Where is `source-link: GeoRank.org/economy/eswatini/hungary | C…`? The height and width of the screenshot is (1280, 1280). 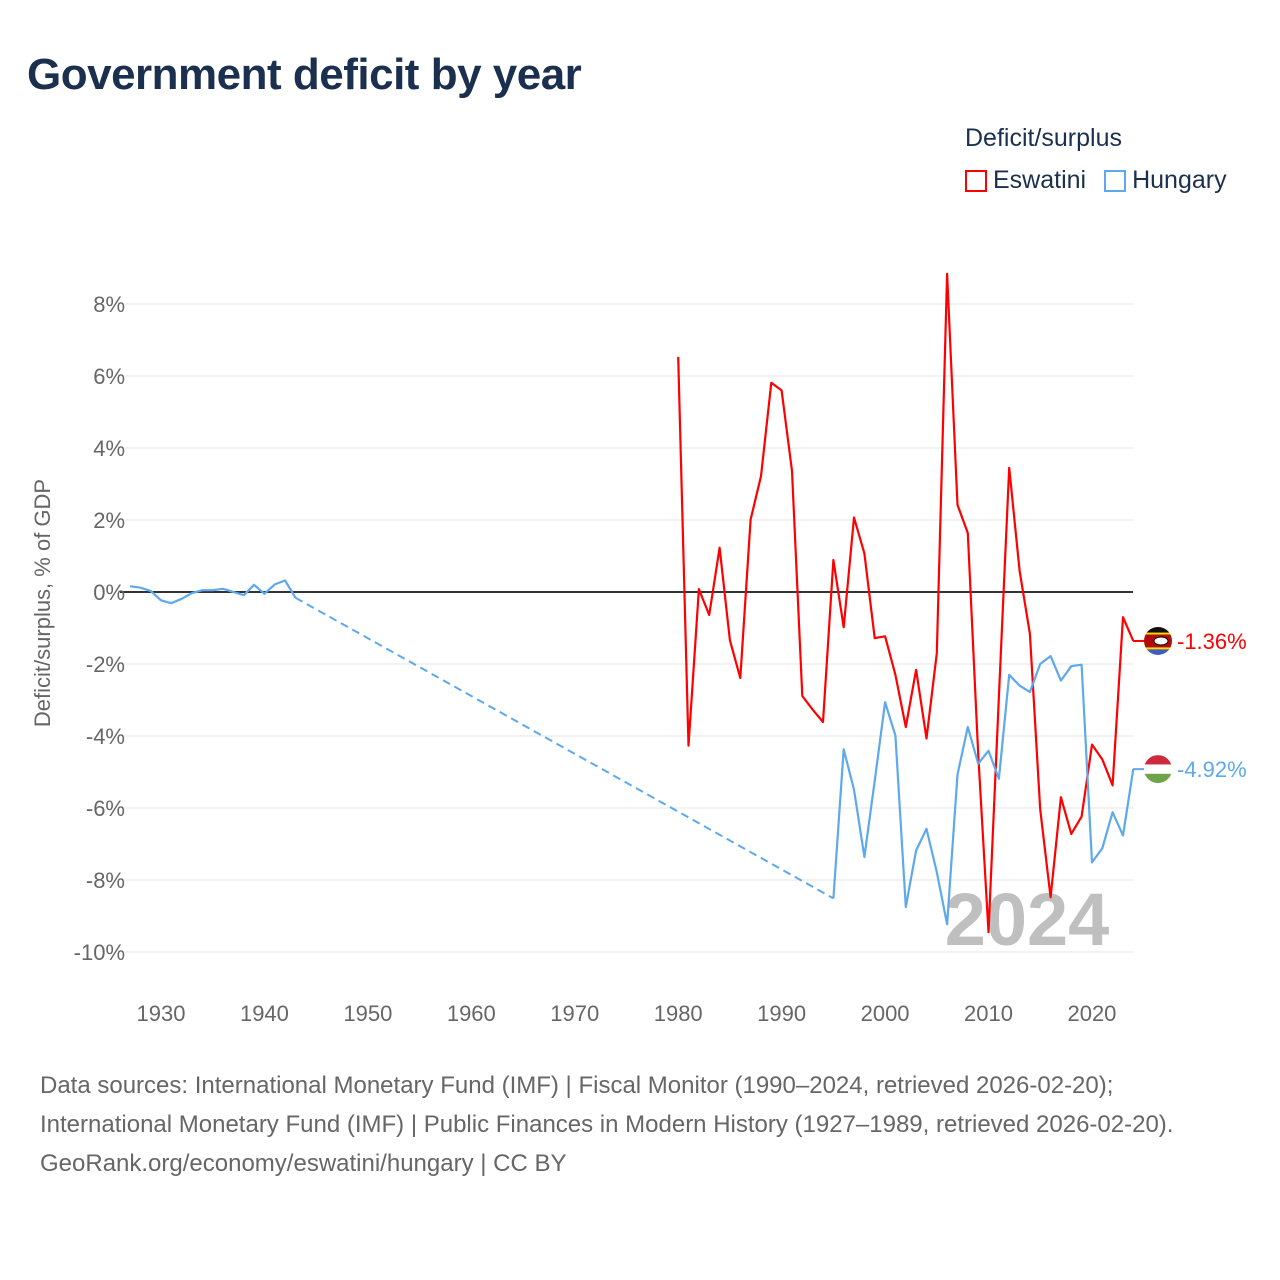 source-link: GeoRank.org/economy/eswatini/hungary | C… is located at coordinates (303, 1163).